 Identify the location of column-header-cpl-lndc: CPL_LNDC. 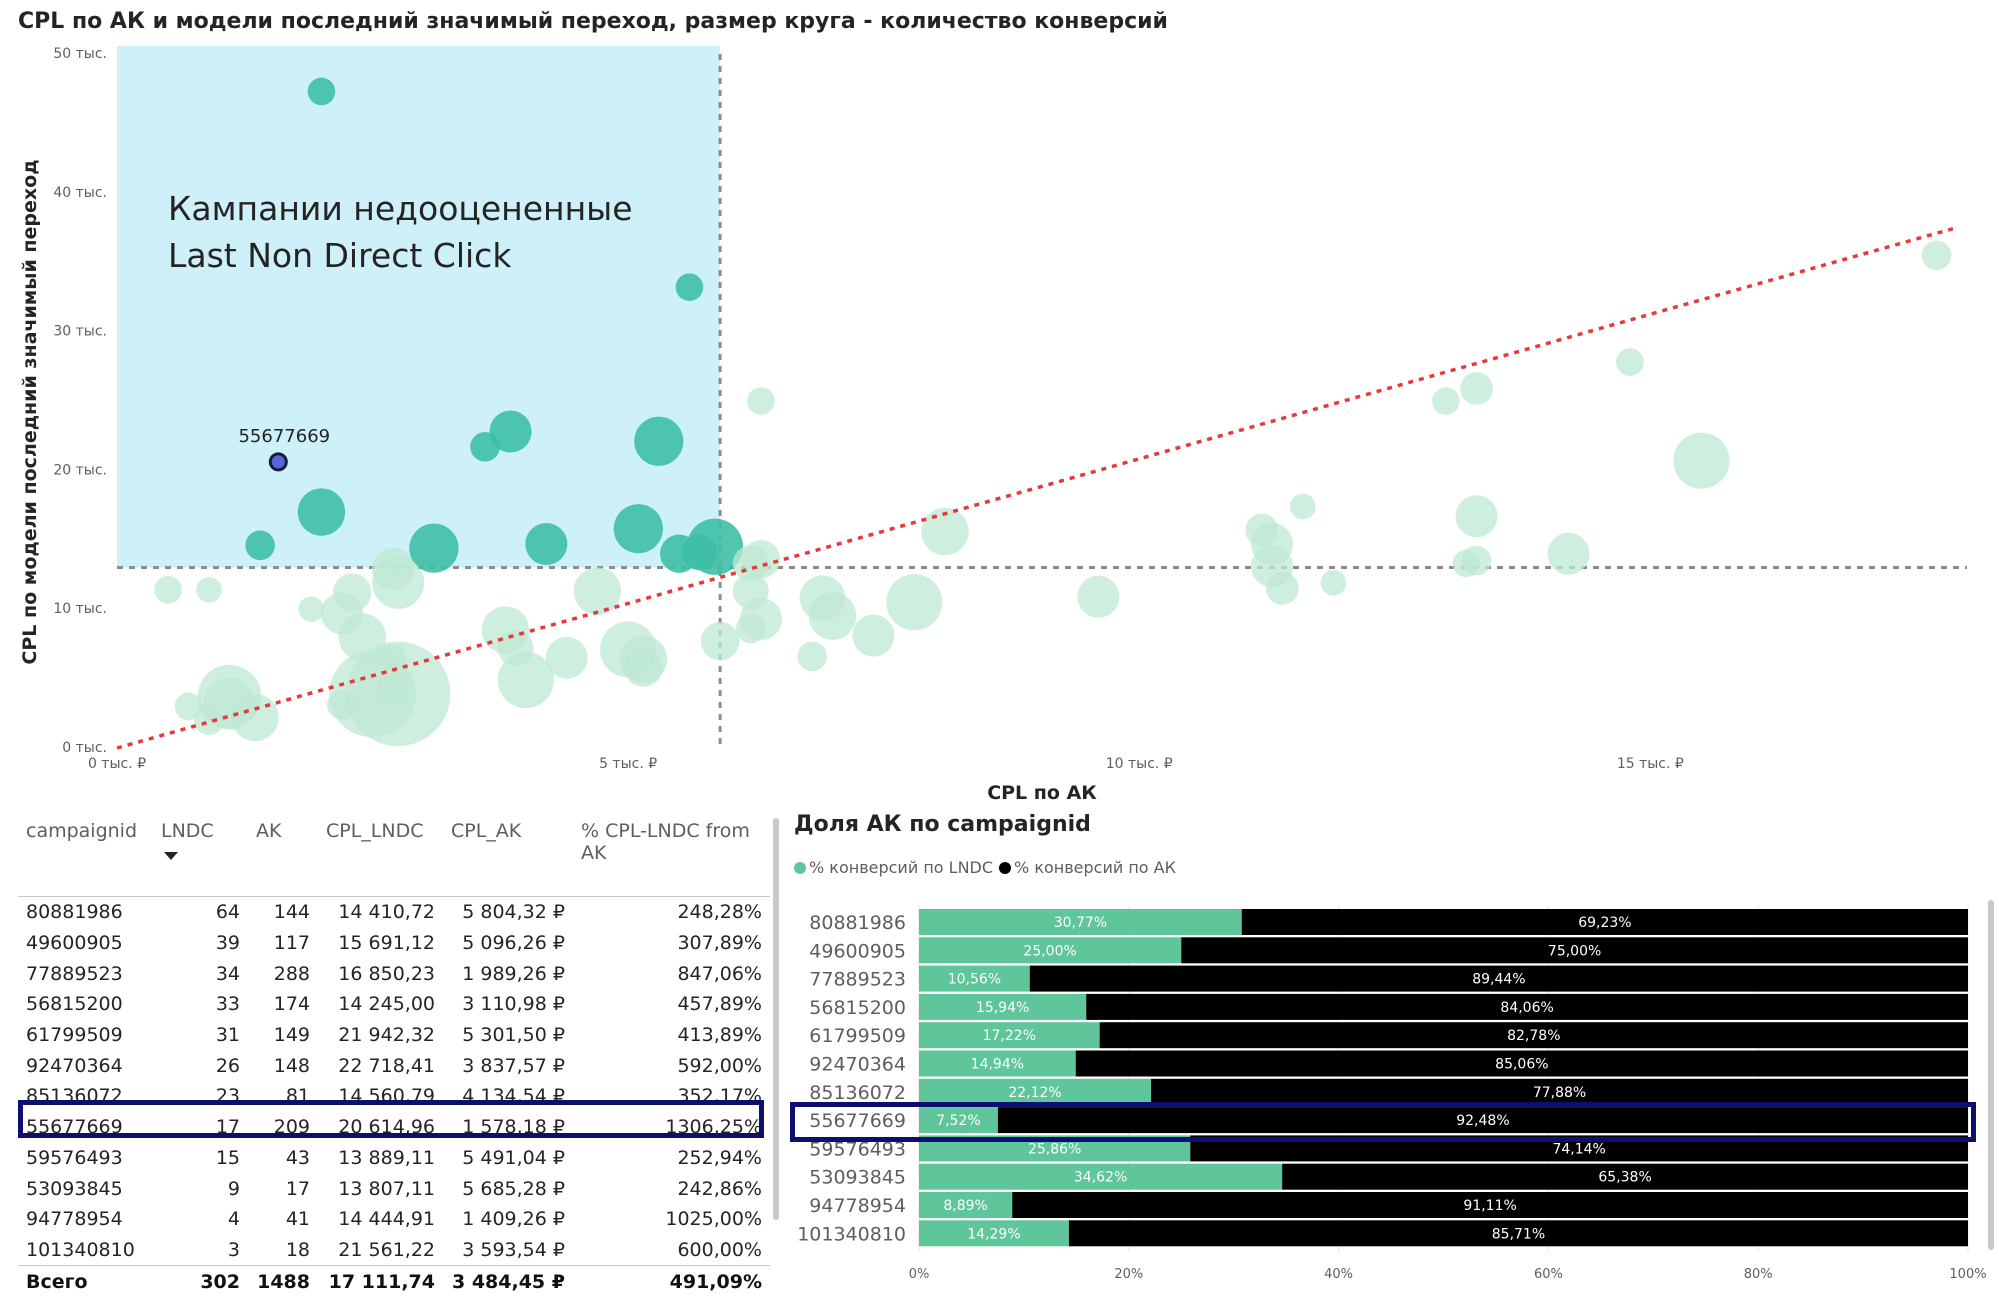
(380, 852).